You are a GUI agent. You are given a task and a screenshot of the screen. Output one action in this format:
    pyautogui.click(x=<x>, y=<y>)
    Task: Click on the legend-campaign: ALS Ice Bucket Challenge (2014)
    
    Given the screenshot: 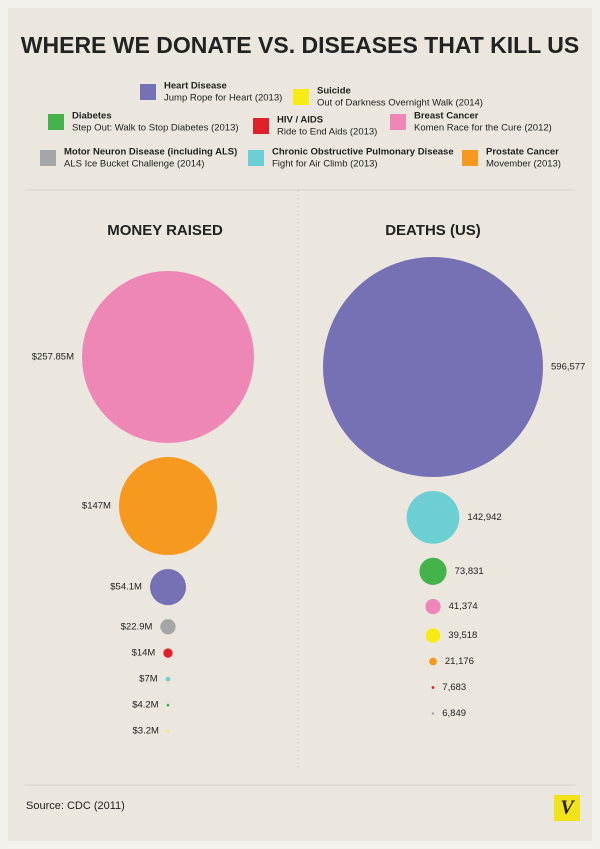 What is the action you would take?
    pyautogui.click(x=134, y=164)
    